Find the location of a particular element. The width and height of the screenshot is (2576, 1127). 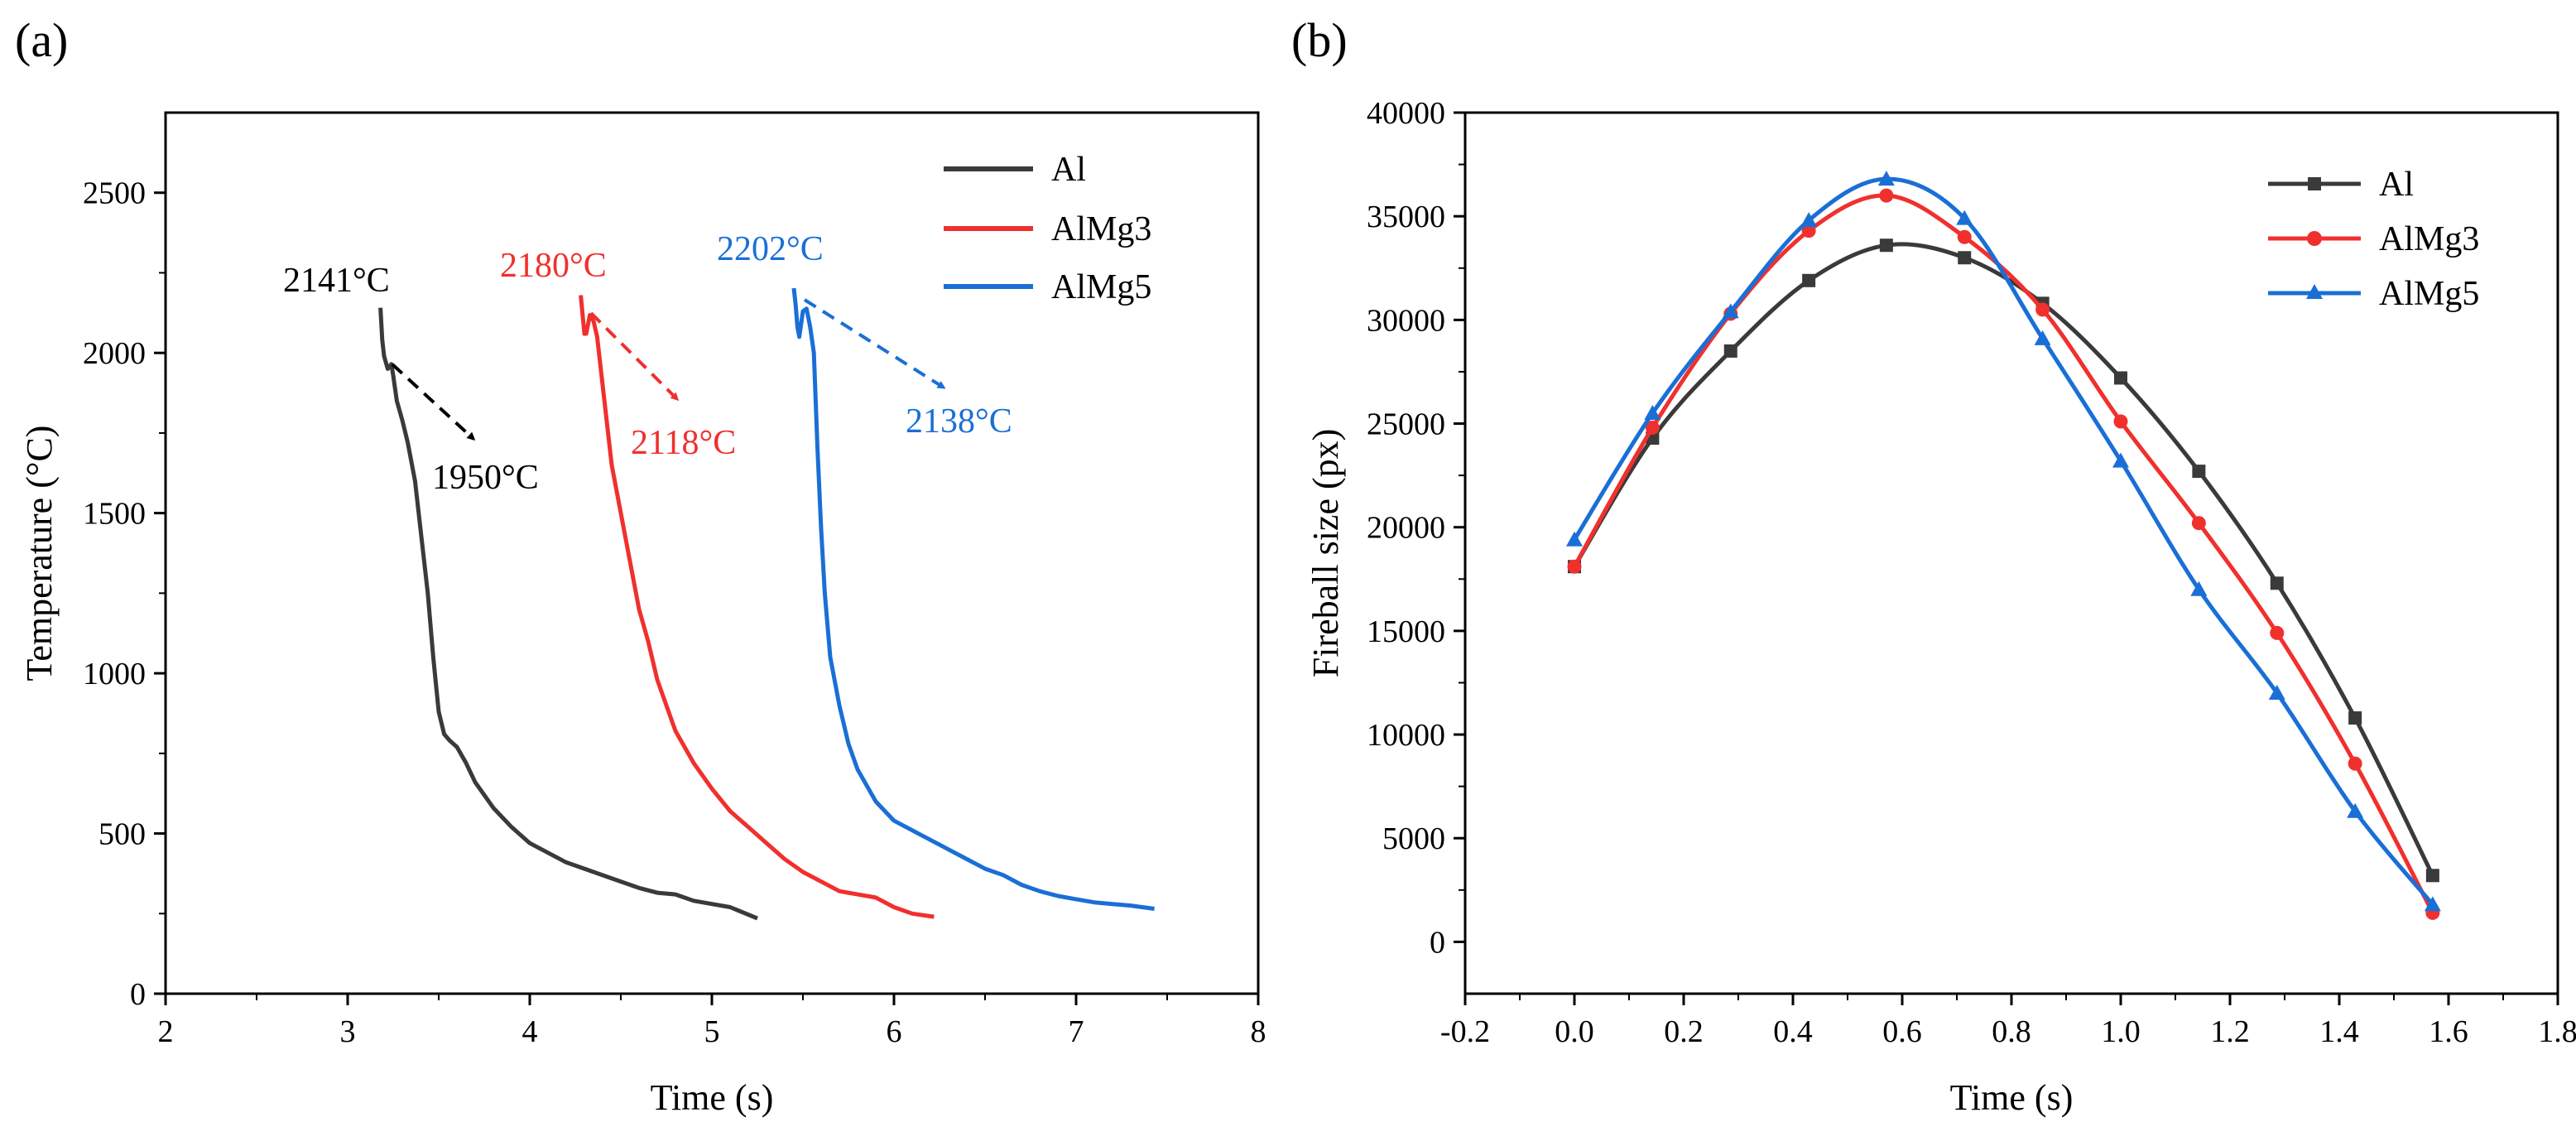

panel-a-x-tick-label: 8 is located at coordinates (1258, 1031).